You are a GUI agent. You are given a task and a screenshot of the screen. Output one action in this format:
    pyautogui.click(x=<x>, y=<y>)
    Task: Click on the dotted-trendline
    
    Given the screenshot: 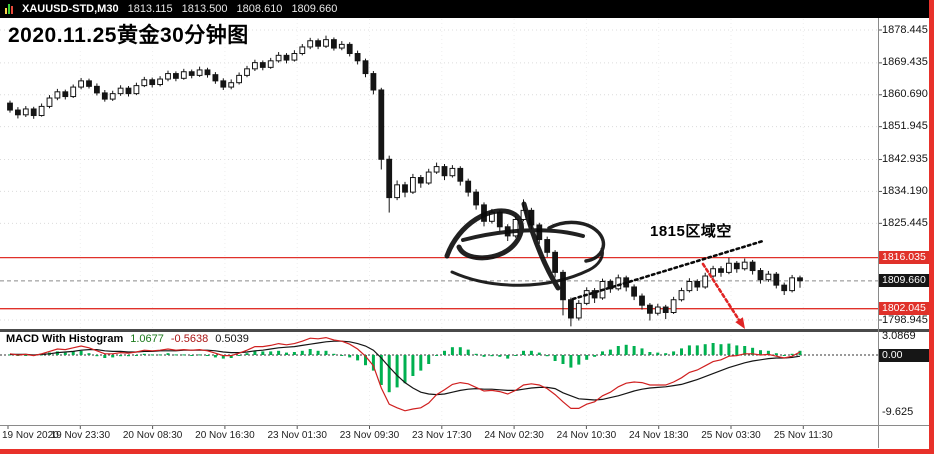 What is the action you would take?
    pyautogui.click(x=668, y=270)
    